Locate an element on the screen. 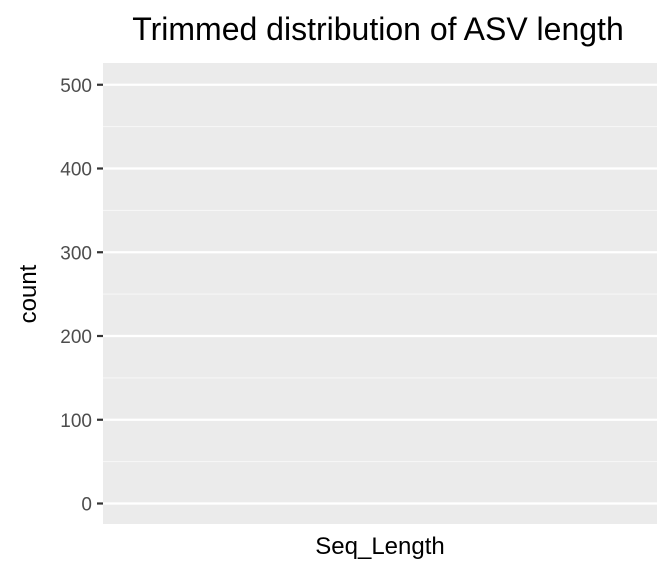  x-axis-title: Seq_Length is located at coordinates (379, 546).